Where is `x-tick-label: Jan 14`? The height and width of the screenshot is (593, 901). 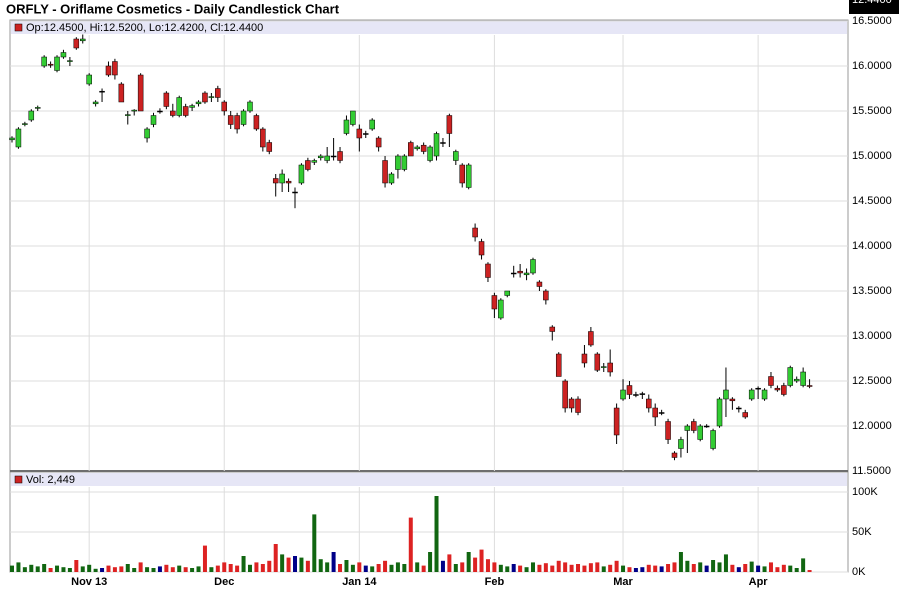 x-tick-label: Jan 14 is located at coordinates (359, 582).